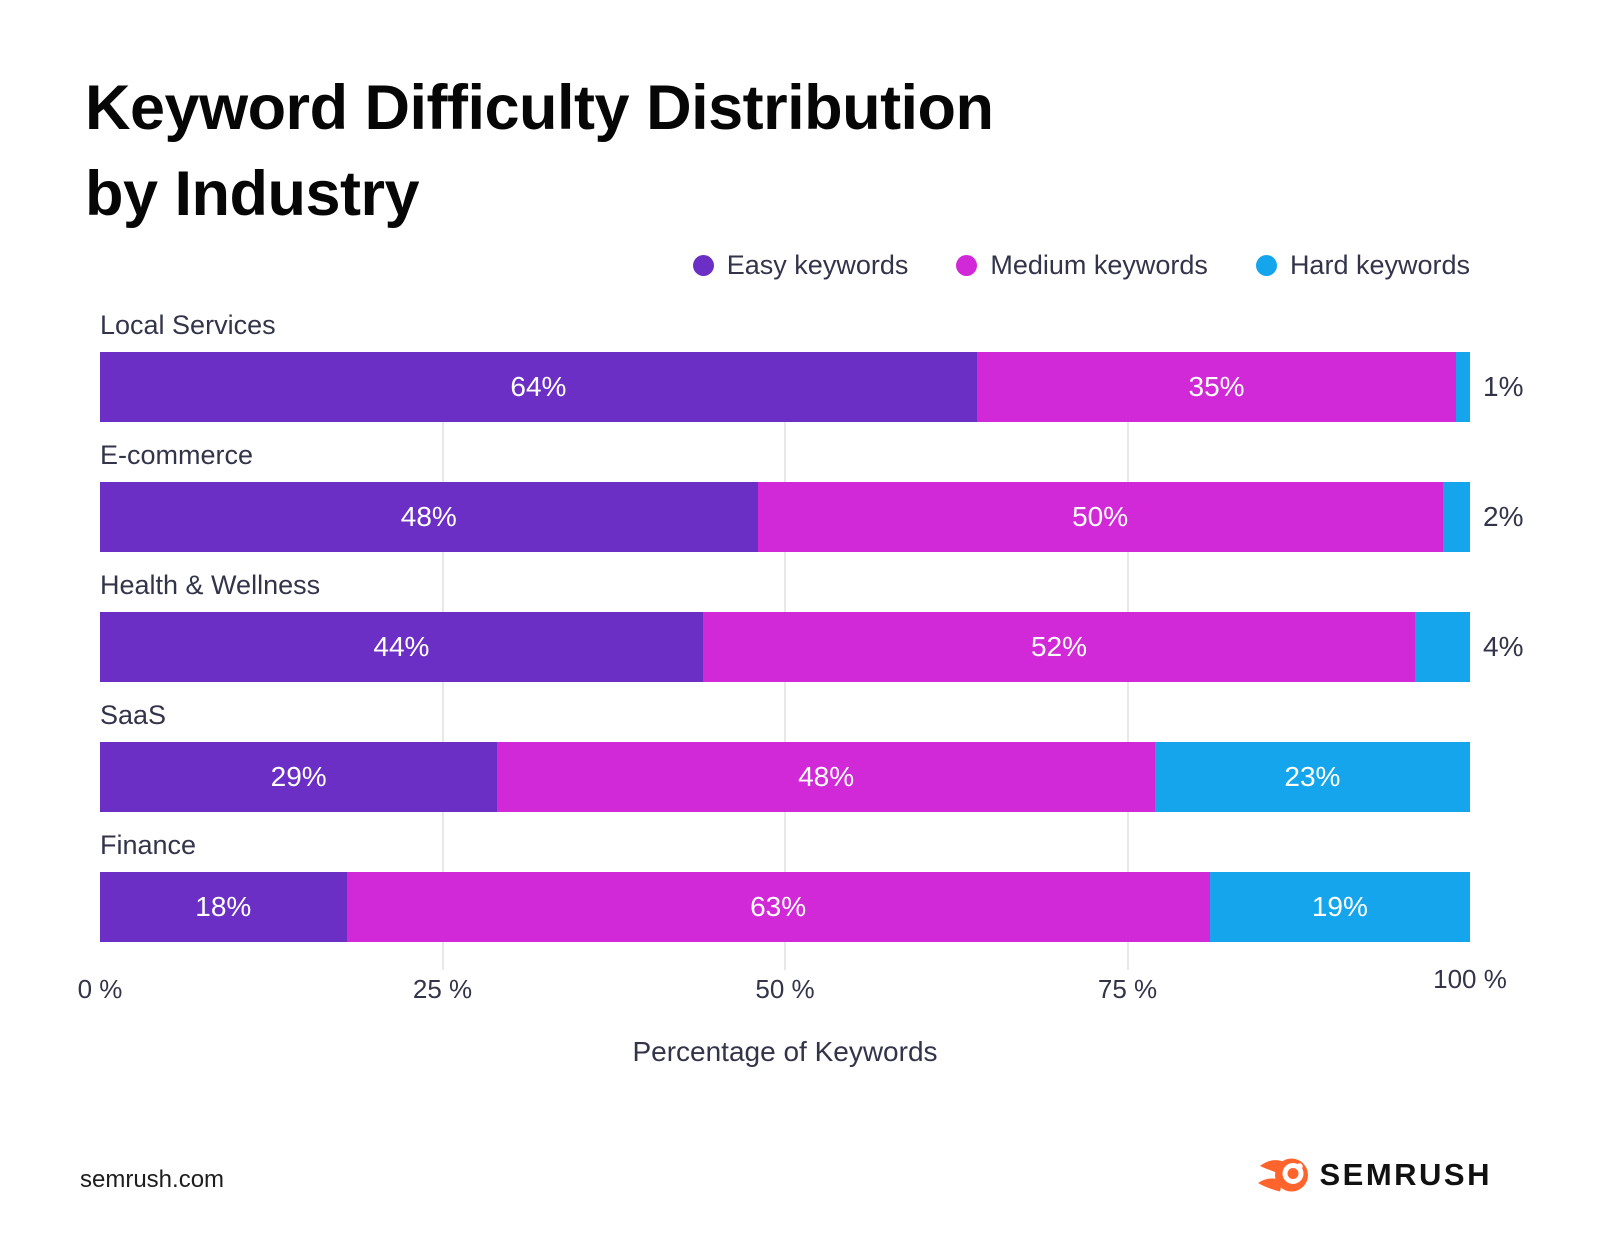 The image size is (1600, 1238). Describe the element at coordinates (1405, 1174) in the screenshot. I see `brand-wordmark: SEMRUSH` at that location.